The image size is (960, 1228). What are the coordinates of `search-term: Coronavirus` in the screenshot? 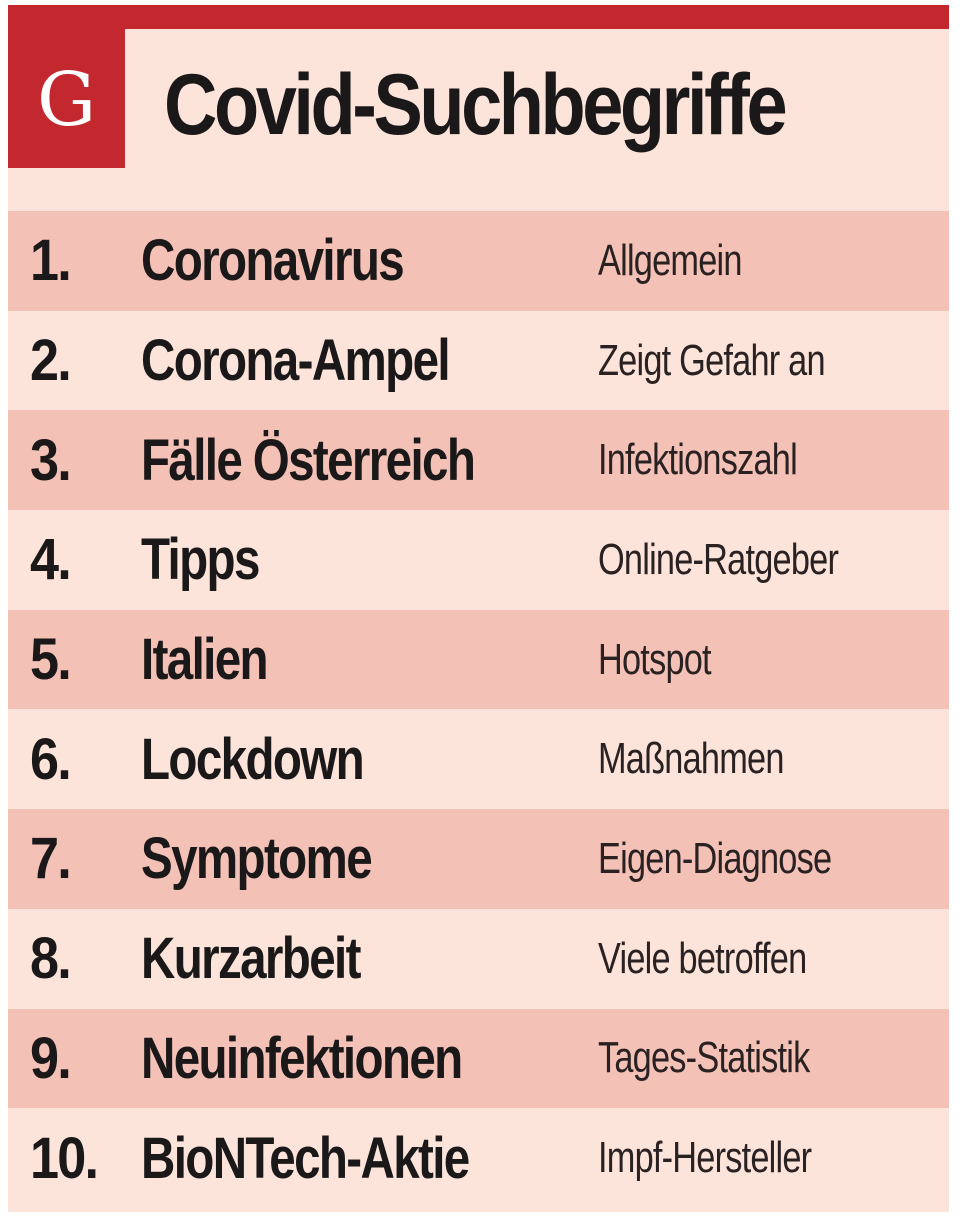 It's located at (273, 261).